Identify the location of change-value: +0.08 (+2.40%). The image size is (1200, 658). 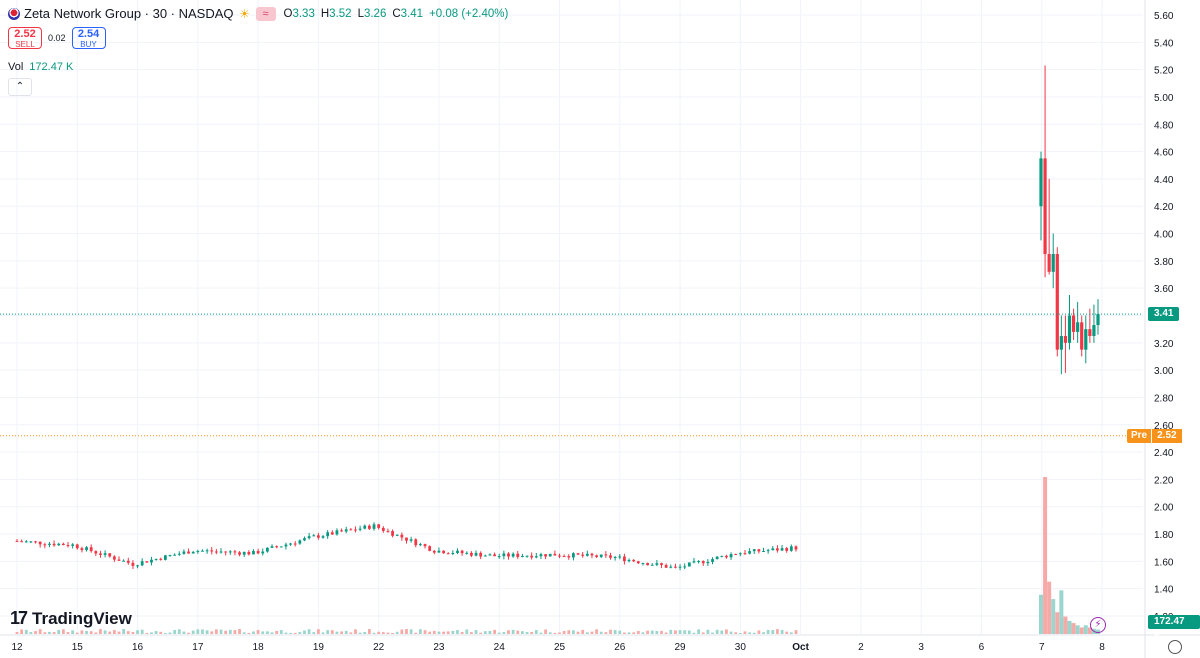
(469, 13).